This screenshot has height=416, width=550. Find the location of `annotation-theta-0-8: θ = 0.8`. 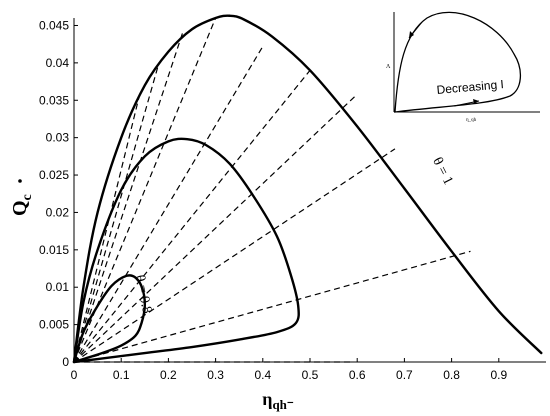

annotation-theta-0-8: θ = 0.8 is located at coordinates (142, 294).